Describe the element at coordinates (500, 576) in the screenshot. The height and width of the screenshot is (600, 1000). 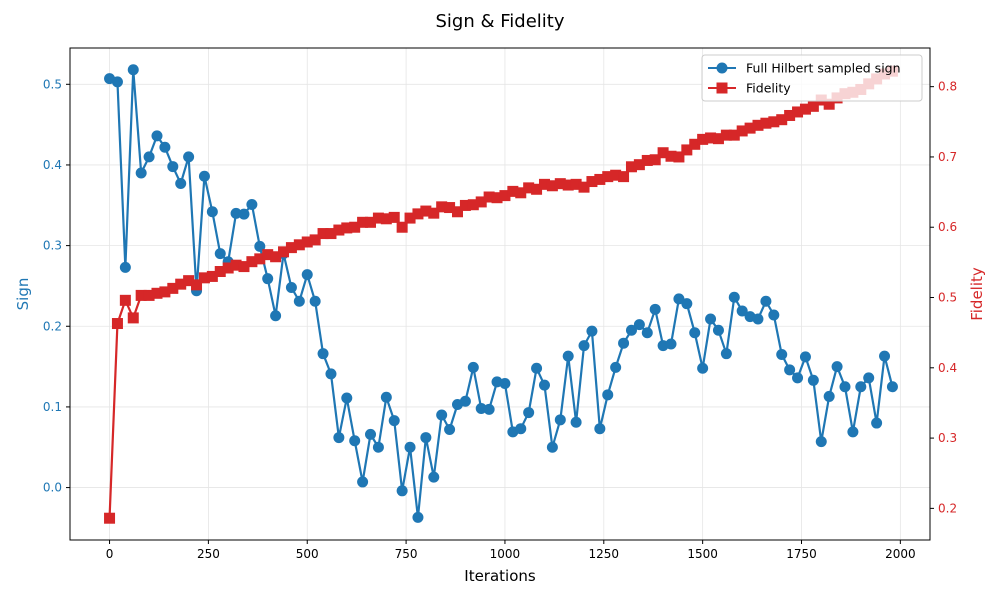
I see `x-axis-title: Iterations` at that location.